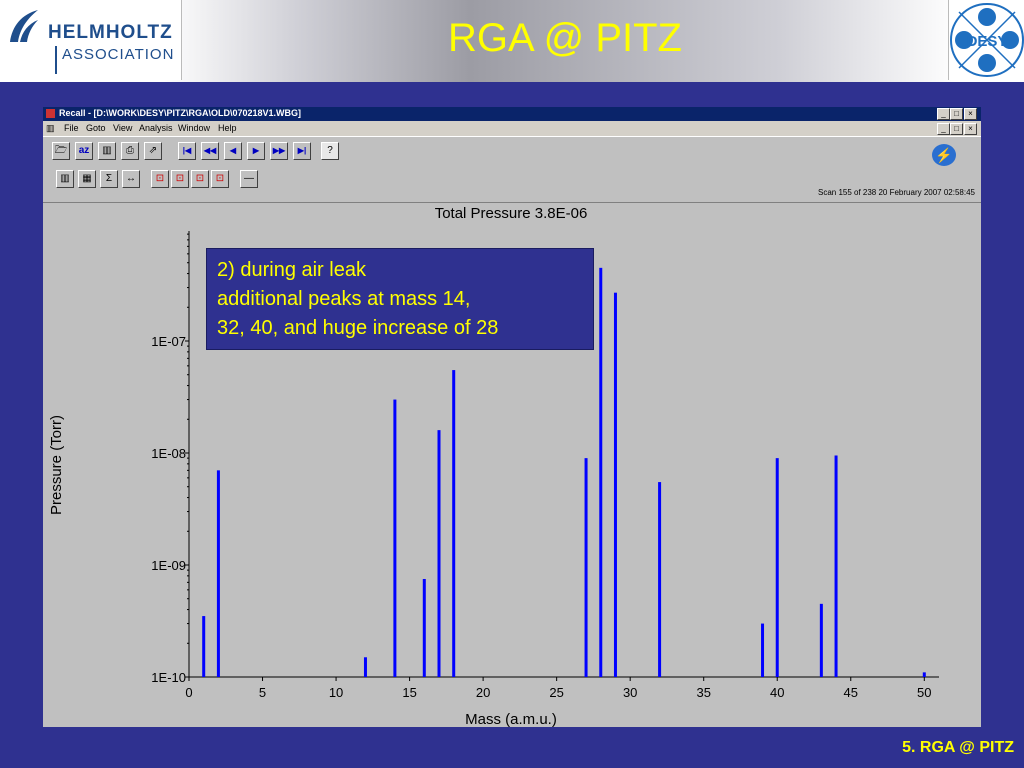  What do you see at coordinates (511, 719) in the screenshot?
I see `x-axis-label: Mass (a.m.u.)` at bounding box center [511, 719].